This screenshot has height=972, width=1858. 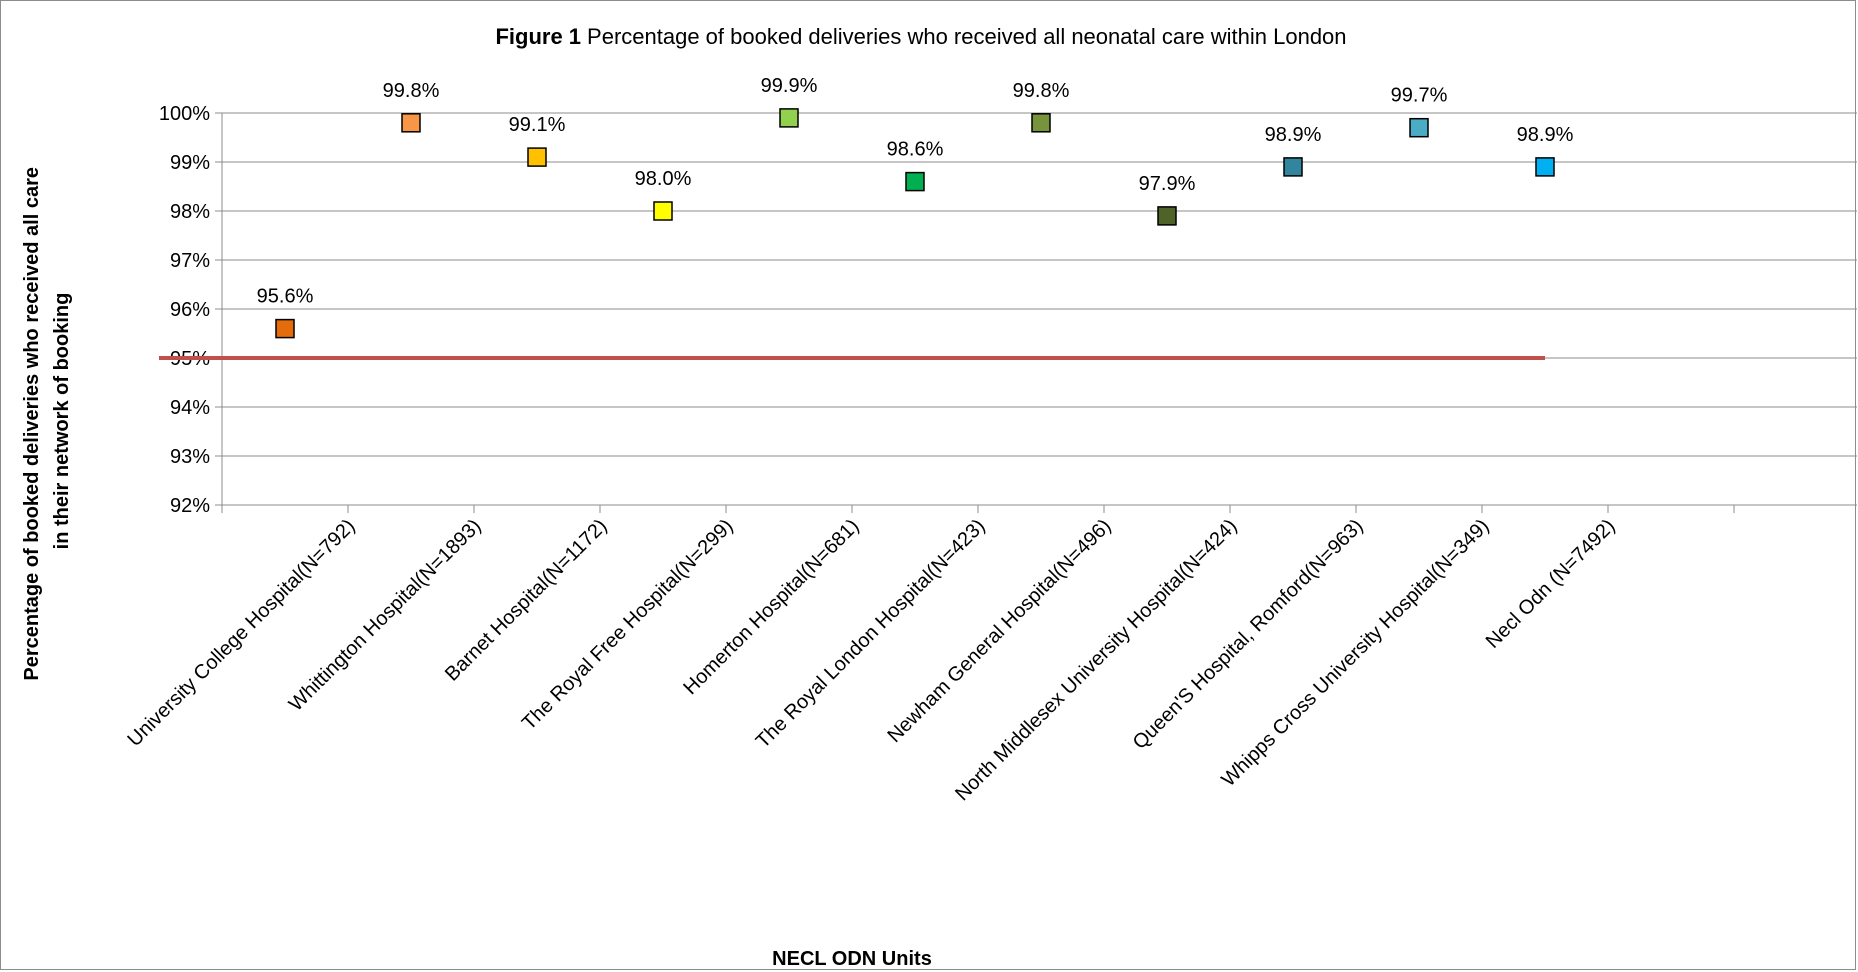 I want to click on y-axis-title-line-2: in their network of booking, so click(x=62, y=421).